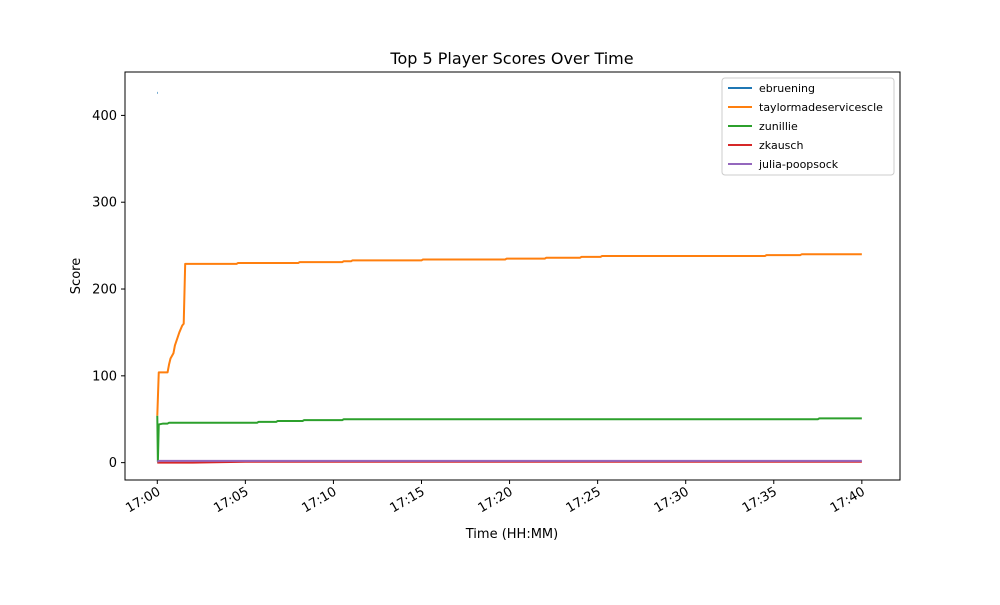  I want to click on series-line-zkausch, so click(509, 462).